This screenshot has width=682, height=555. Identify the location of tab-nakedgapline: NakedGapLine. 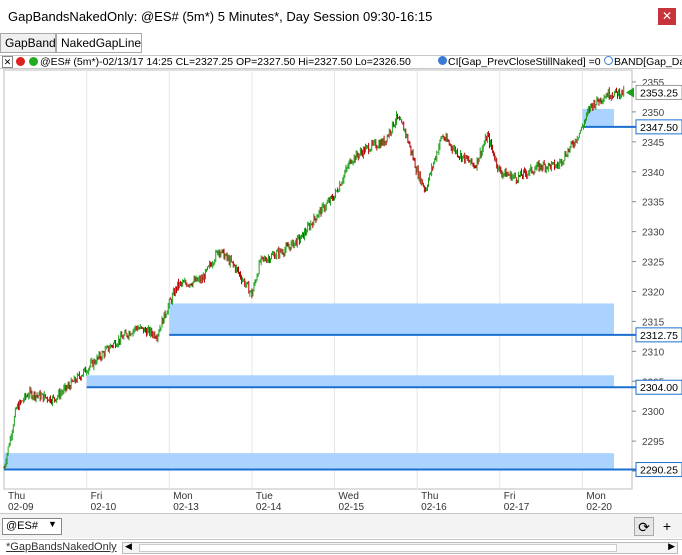
(99, 43).